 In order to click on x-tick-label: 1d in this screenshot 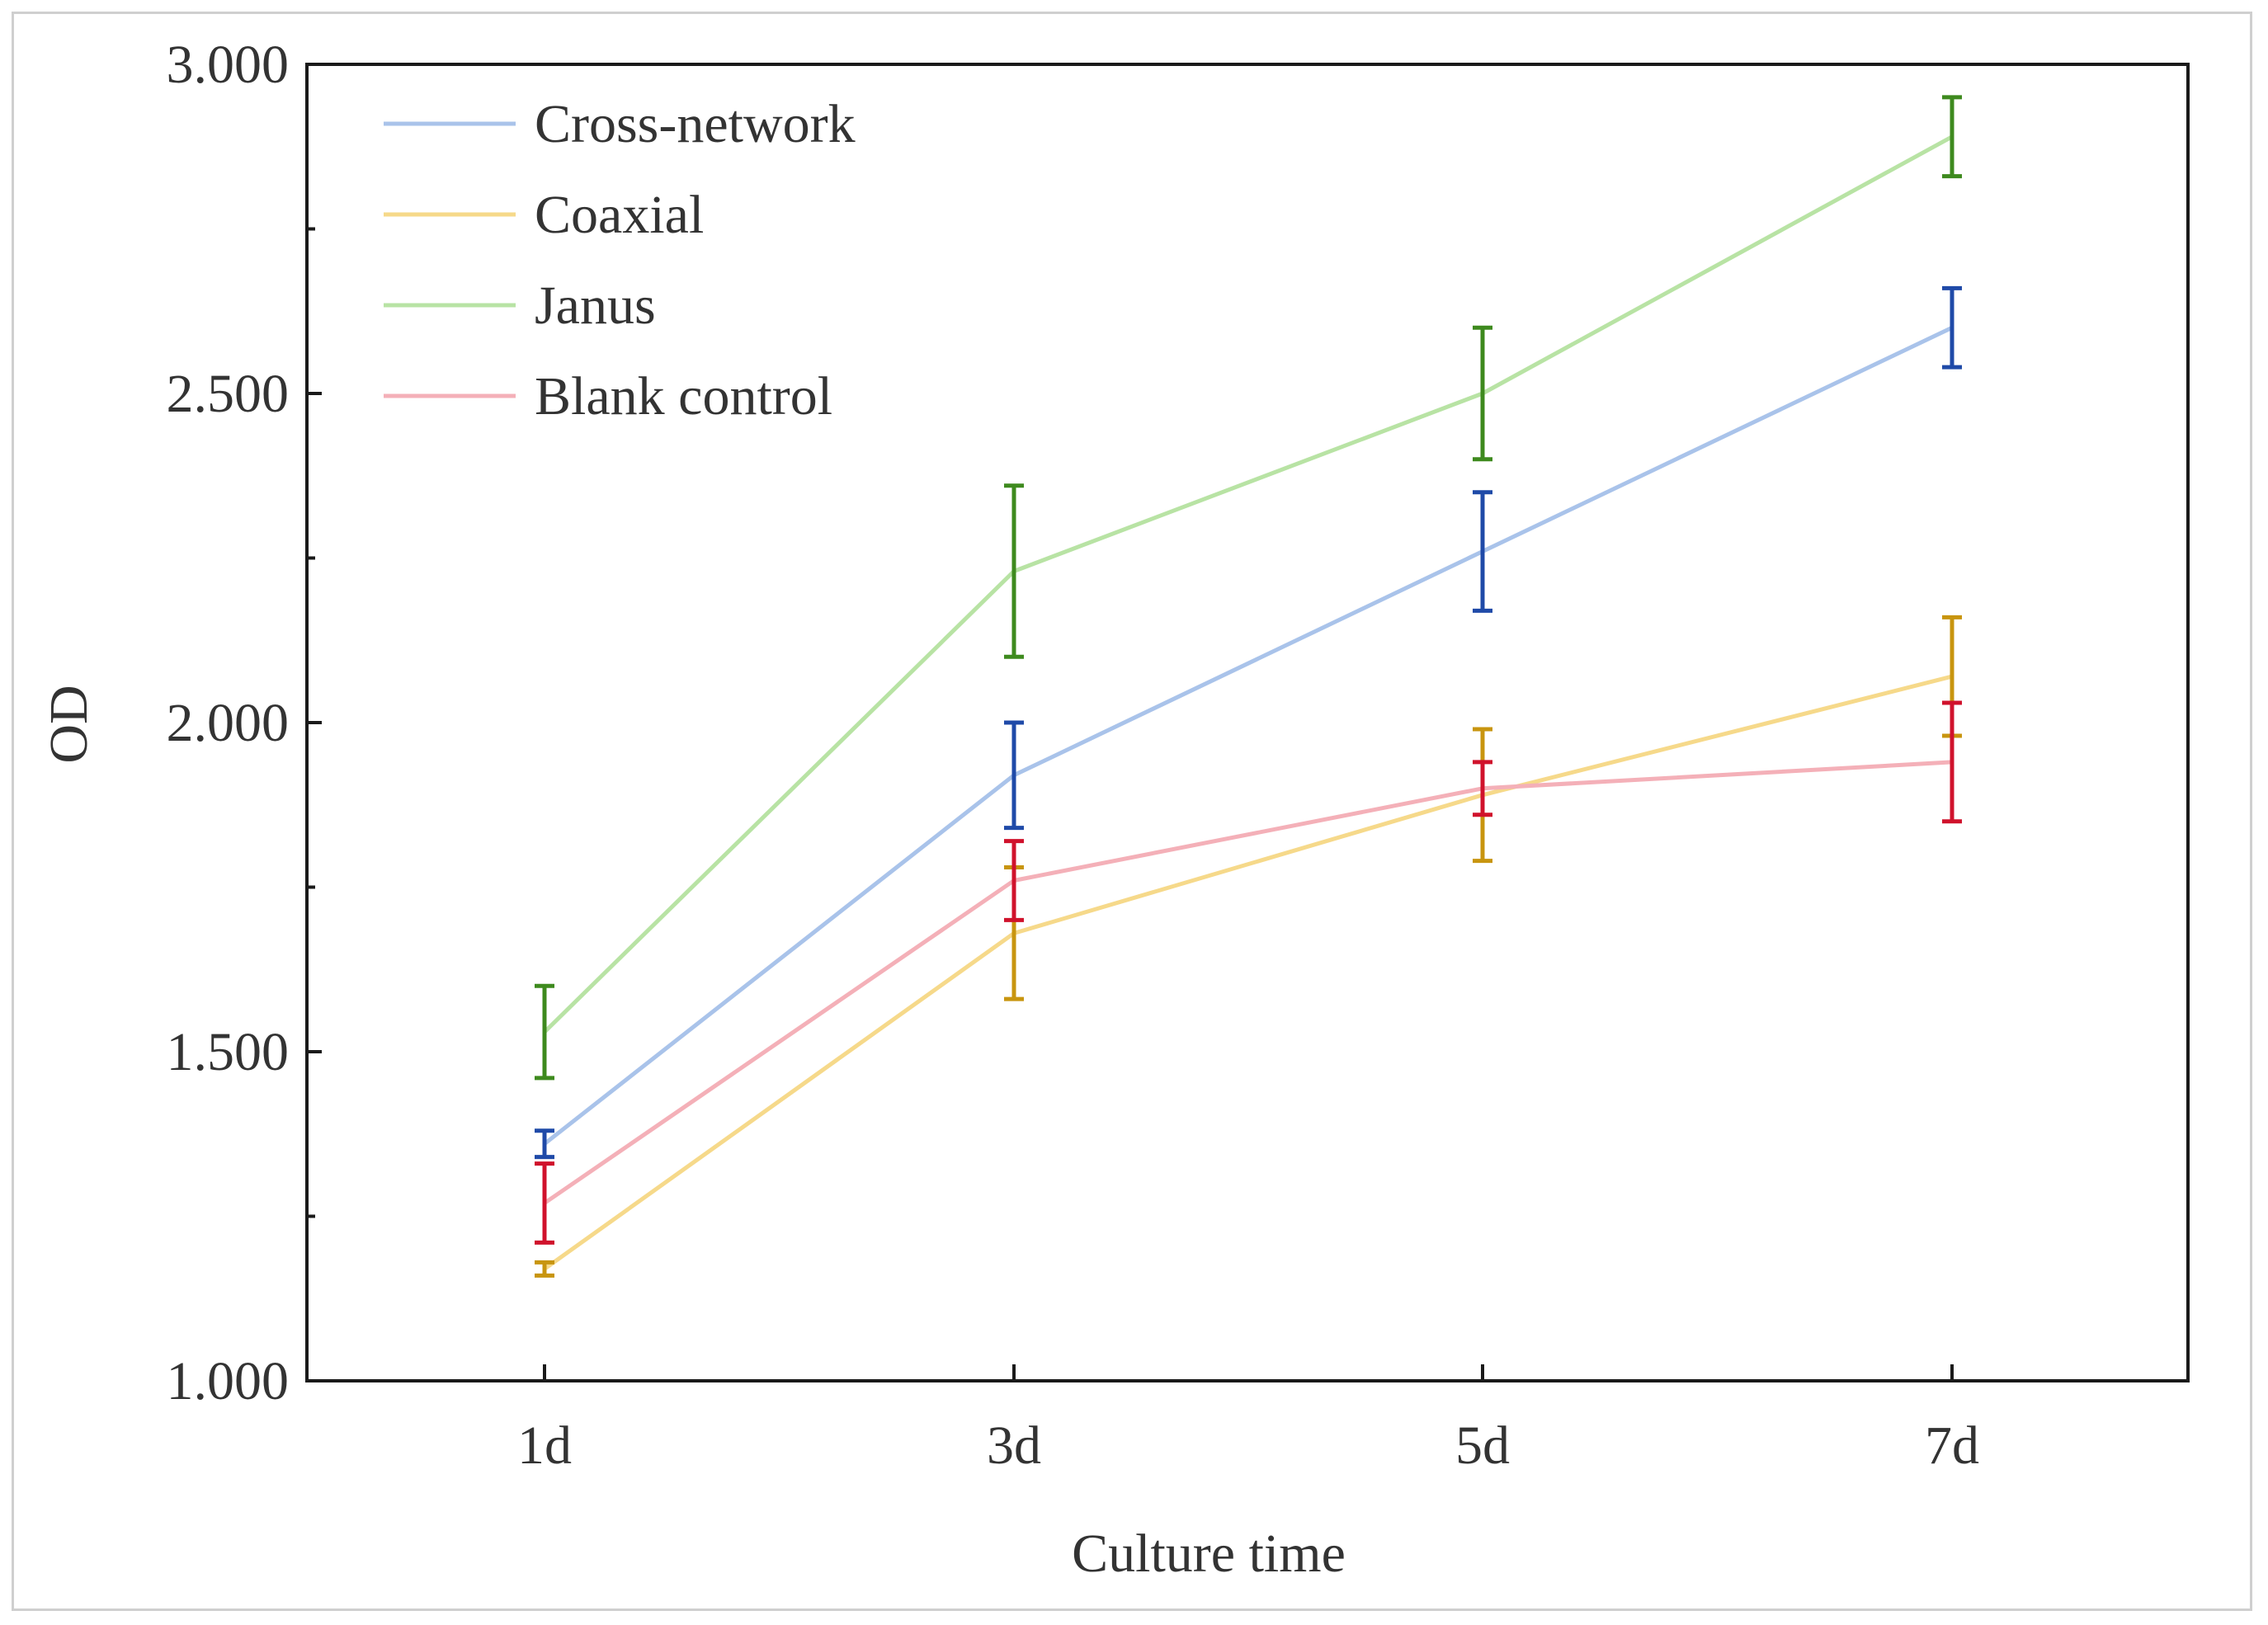, I will do `click(545, 1445)`.